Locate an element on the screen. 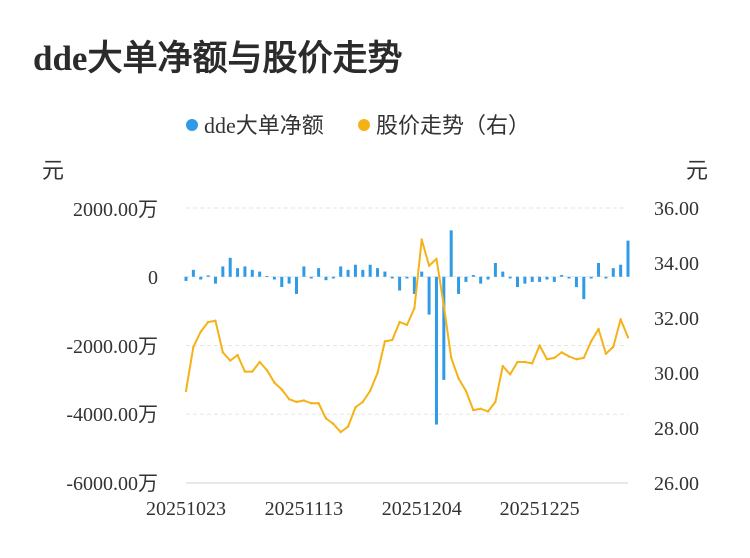 The image size is (750, 558). left-axis-ticks: 2000.00万 0 -2000.00万 -4000.00万 -6000.00万 is located at coordinates (112, 347).